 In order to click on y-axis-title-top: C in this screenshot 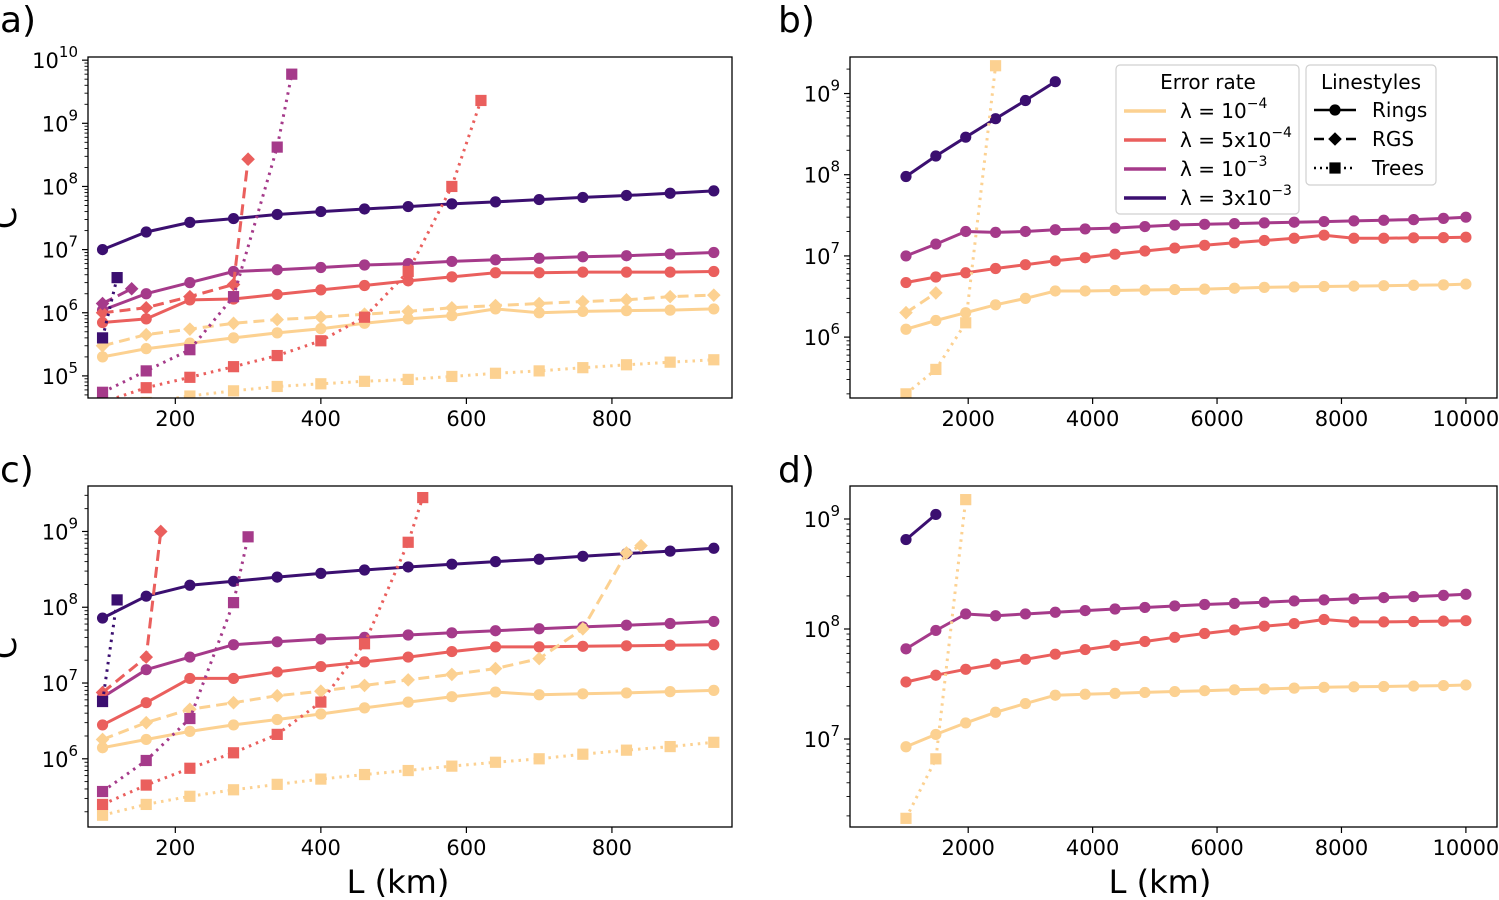, I will do `click(12, 218)`.